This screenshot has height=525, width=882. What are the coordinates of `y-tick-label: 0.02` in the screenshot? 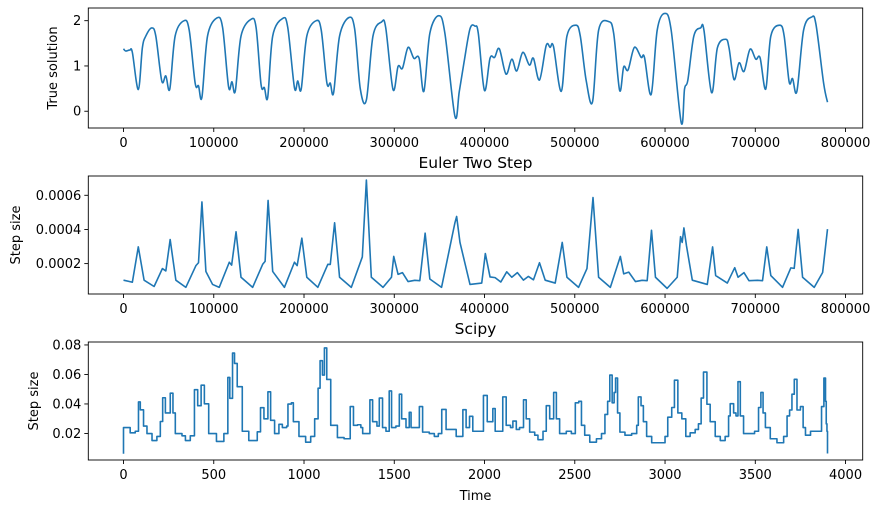 It's located at (66, 434).